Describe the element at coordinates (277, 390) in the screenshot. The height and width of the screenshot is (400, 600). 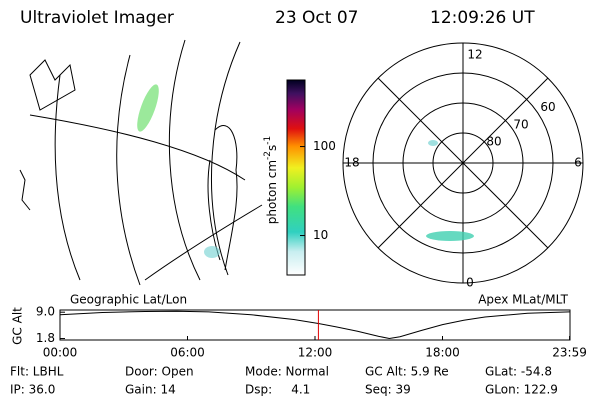
I see `info-item: Dsp: 4.1` at that location.